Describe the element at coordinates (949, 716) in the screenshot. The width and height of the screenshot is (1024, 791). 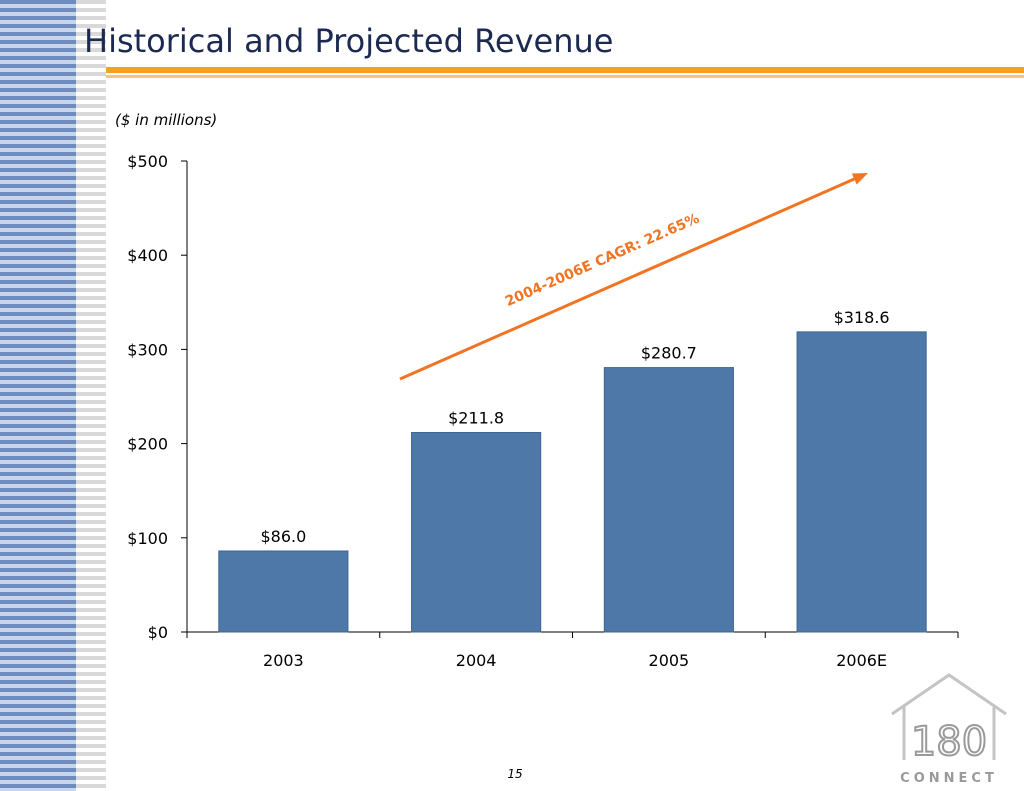
I see `house-outline-icon` at that location.